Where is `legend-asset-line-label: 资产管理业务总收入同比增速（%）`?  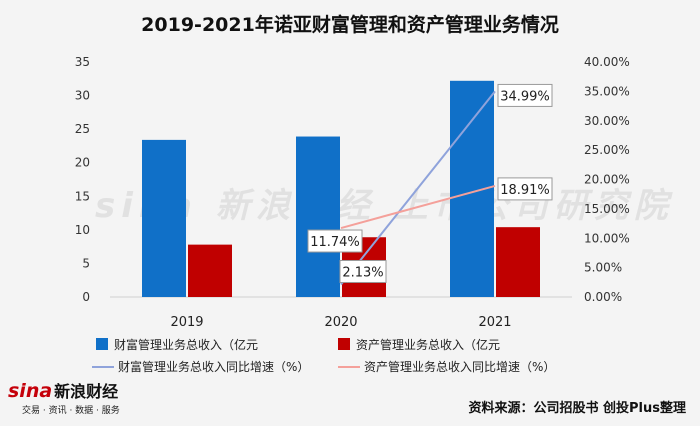
legend-asset-line-label: 资产管理业务总收入同比增速（%） is located at coordinates (459, 366).